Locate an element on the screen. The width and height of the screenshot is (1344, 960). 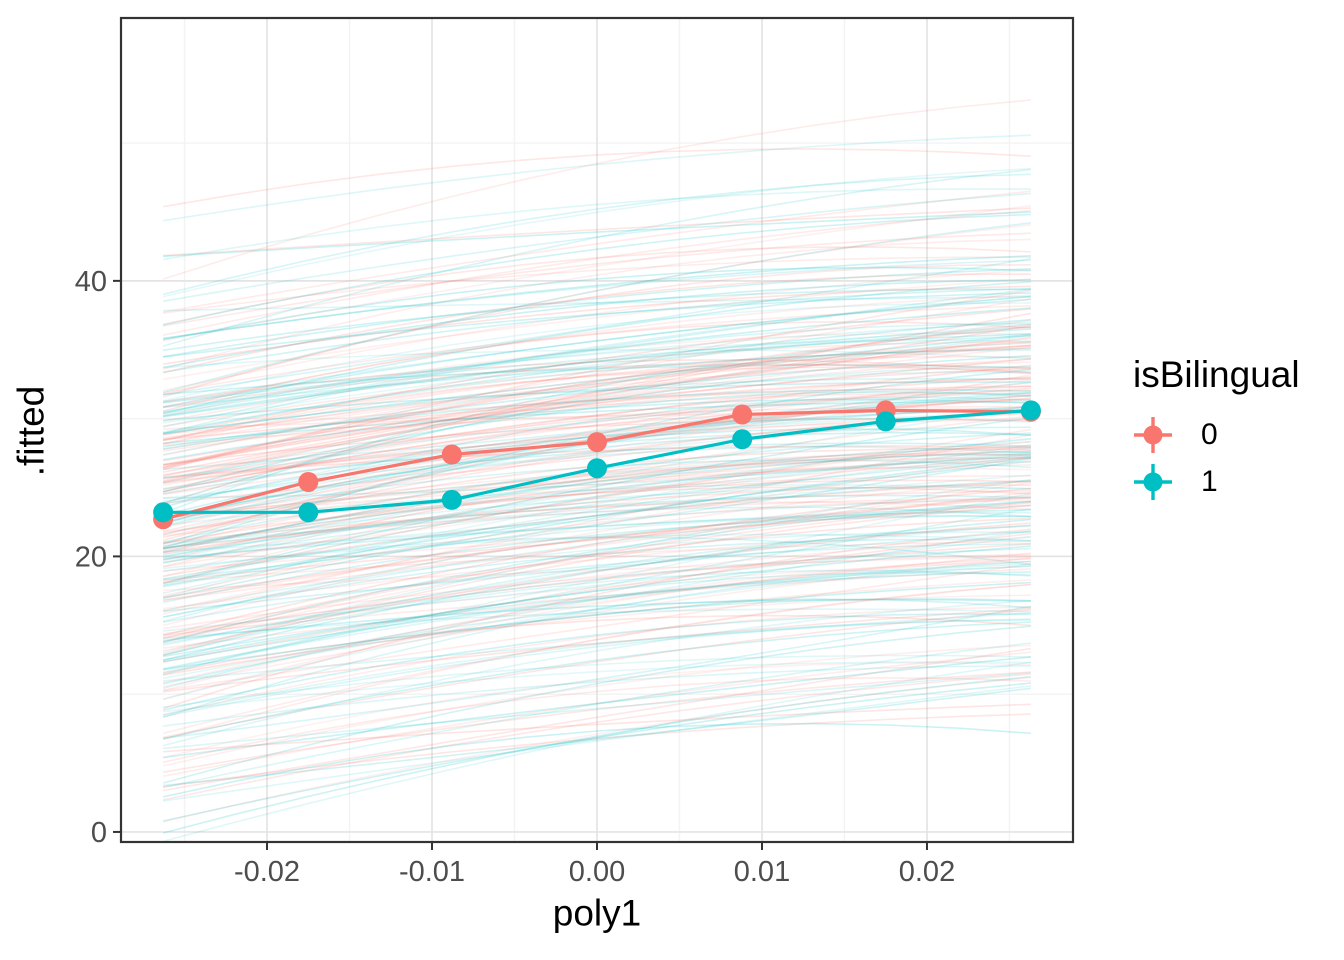
legend-title: isBilingual is located at coordinates (1216, 374).